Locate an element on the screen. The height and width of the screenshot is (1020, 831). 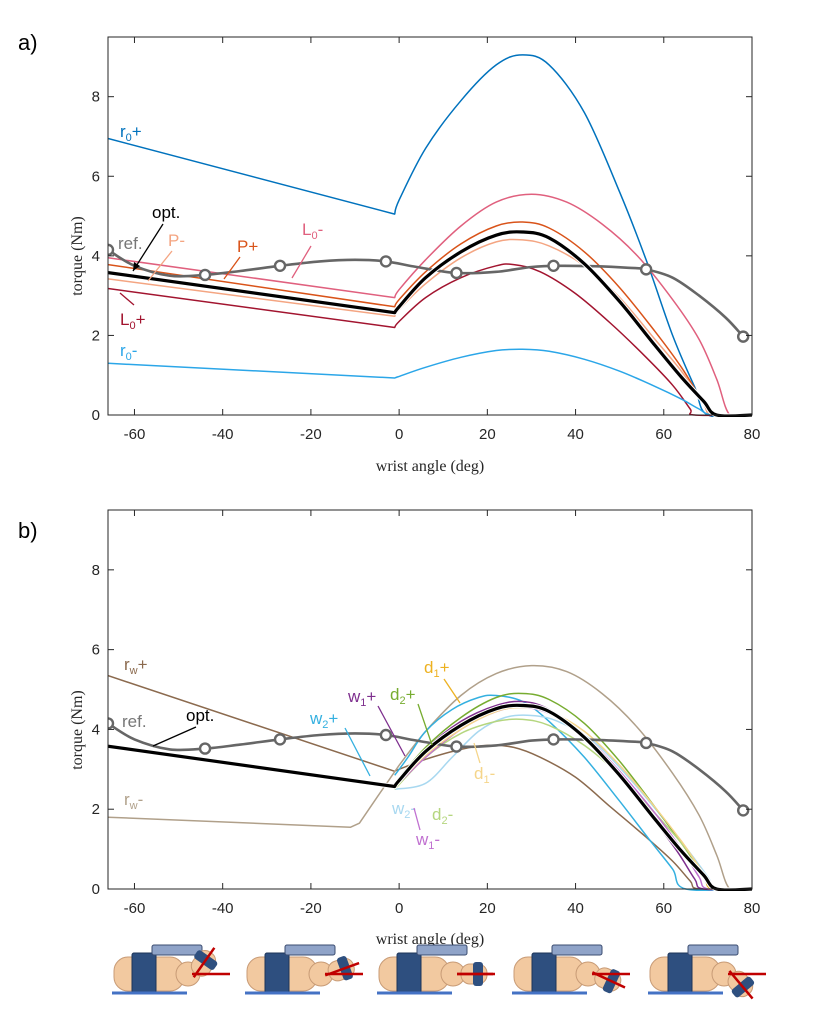
arrow-w1-minus is located at coordinates (417, 819).